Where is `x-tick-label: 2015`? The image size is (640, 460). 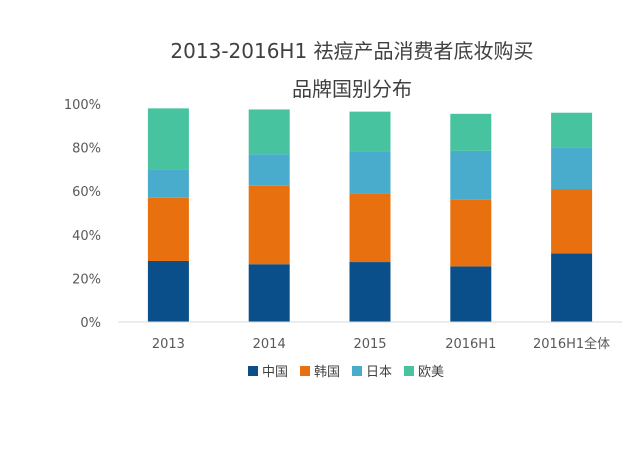
x-tick-label: 2015 is located at coordinates (369, 344).